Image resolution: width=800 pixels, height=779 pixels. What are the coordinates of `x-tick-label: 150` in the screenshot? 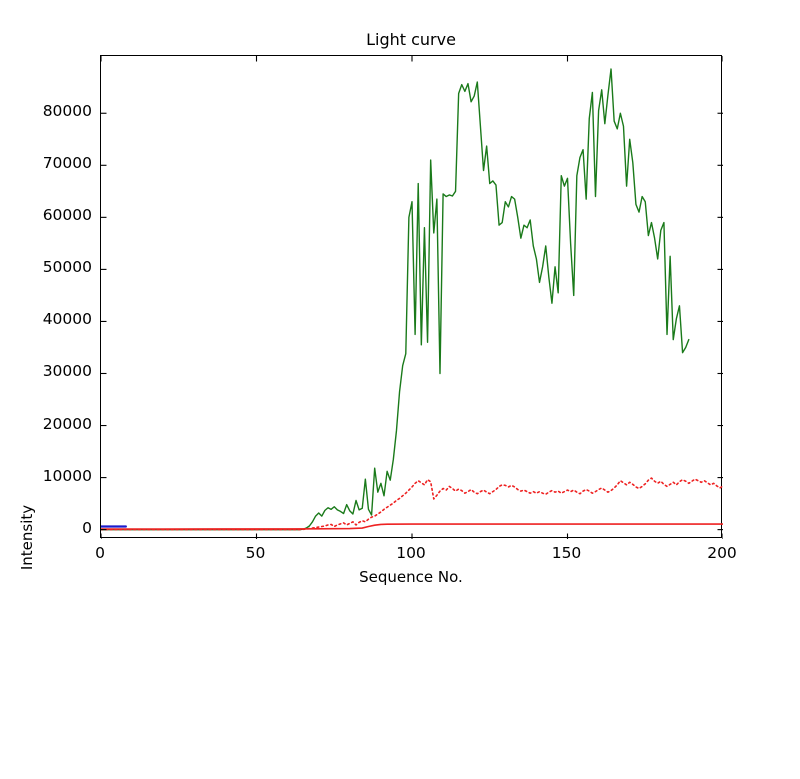 It's located at (566, 553).